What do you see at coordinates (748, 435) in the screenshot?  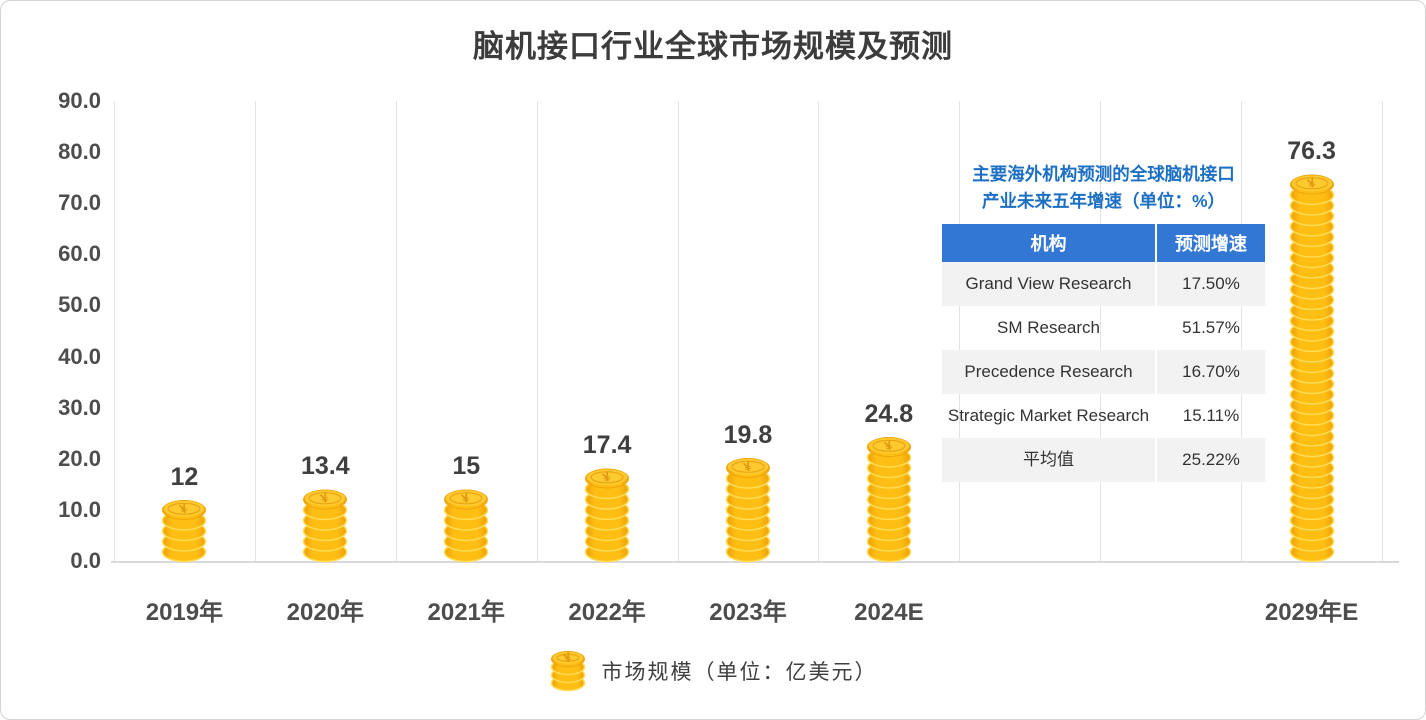 I see `bar-value-label: 19.8` at bounding box center [748, 435].